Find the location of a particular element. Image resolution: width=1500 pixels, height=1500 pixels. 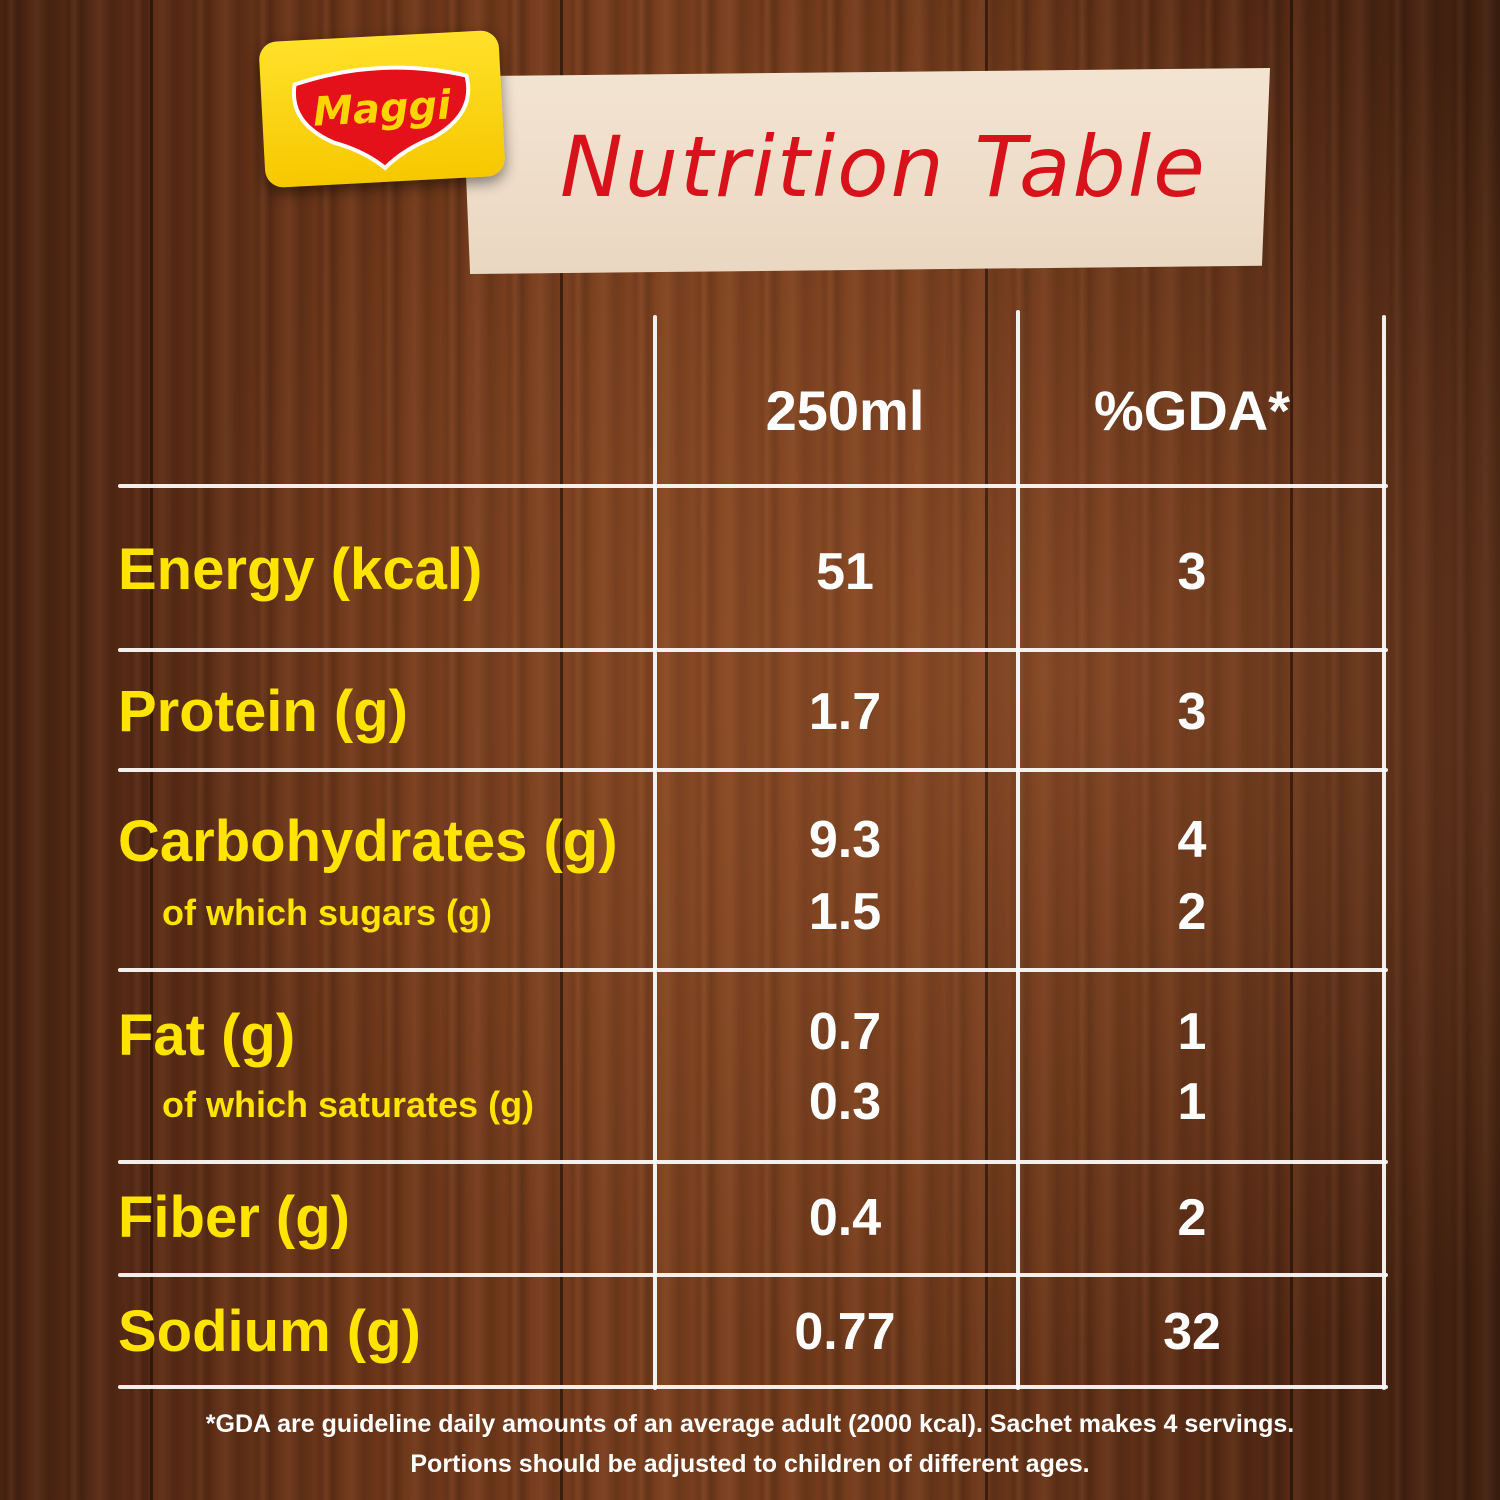

value-fat-250ml: 0.7 is located at coordinates (845, 1032).